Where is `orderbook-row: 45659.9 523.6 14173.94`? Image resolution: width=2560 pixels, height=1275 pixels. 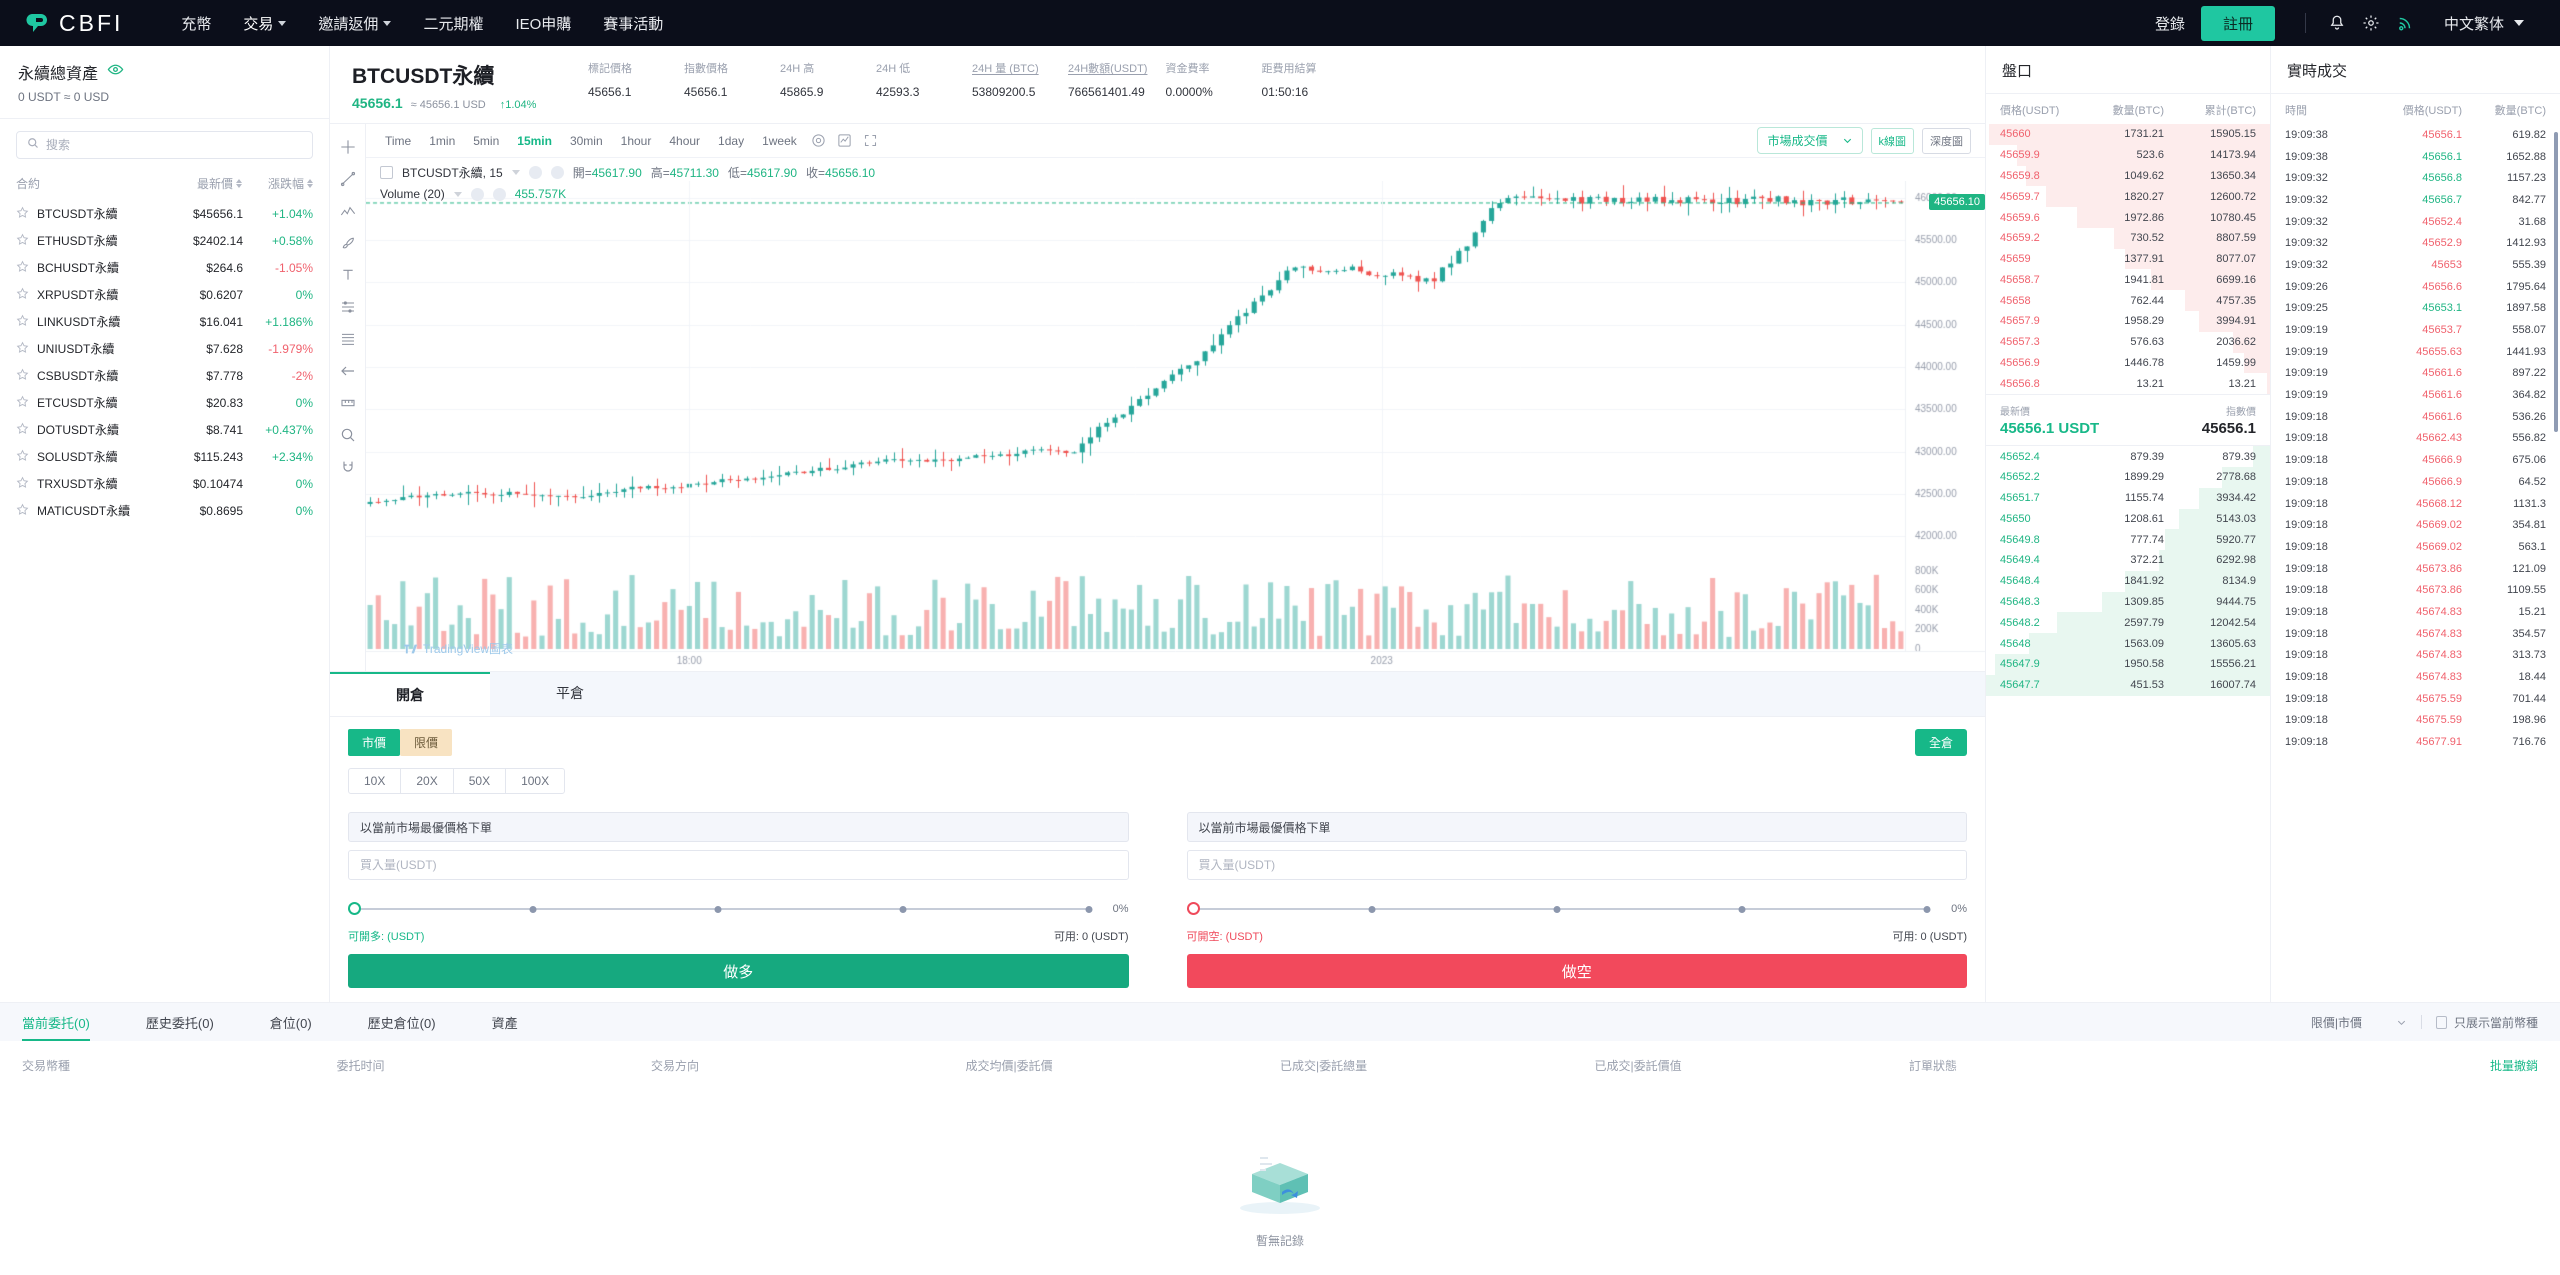
orderbook-row: 45659.9 523.6 14173.94 is located at coordinates (2128, 155).